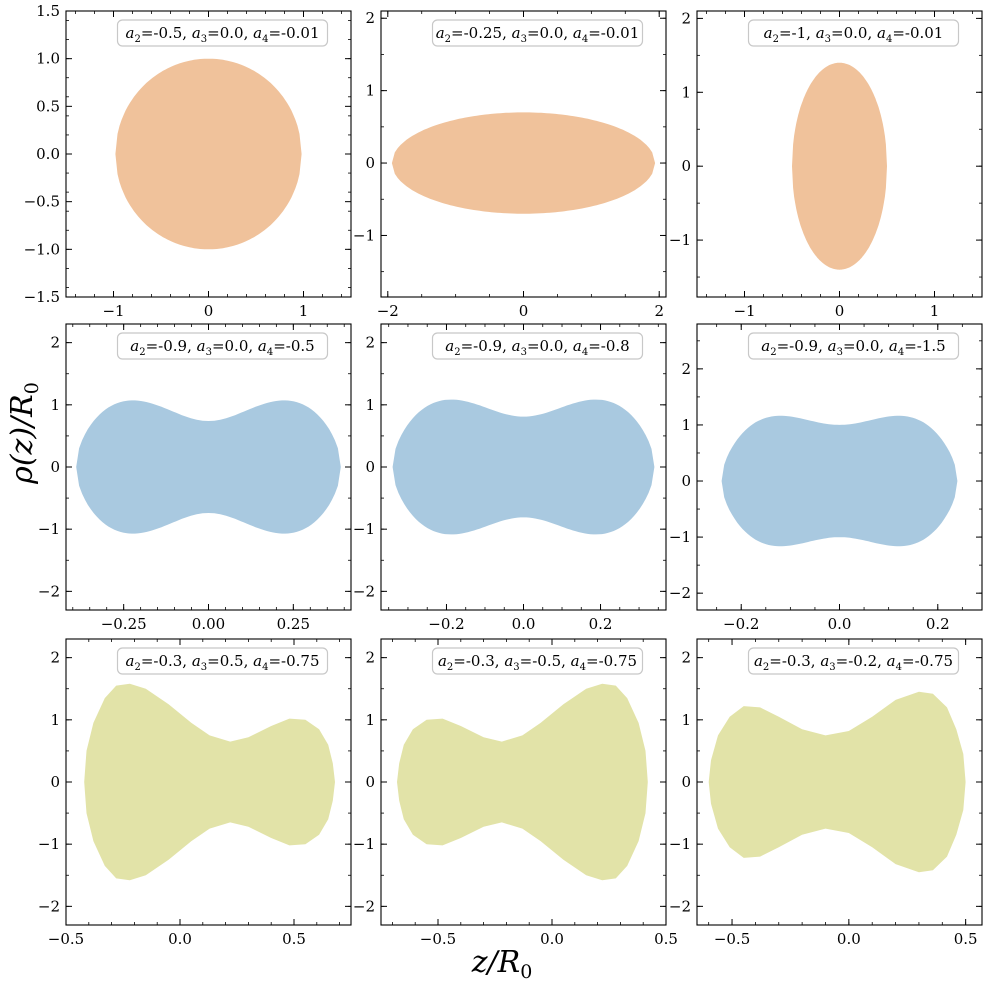 This screenshot has width=987, height=981. I want to click on x-tick-label: −0.25, so click(124, 624).